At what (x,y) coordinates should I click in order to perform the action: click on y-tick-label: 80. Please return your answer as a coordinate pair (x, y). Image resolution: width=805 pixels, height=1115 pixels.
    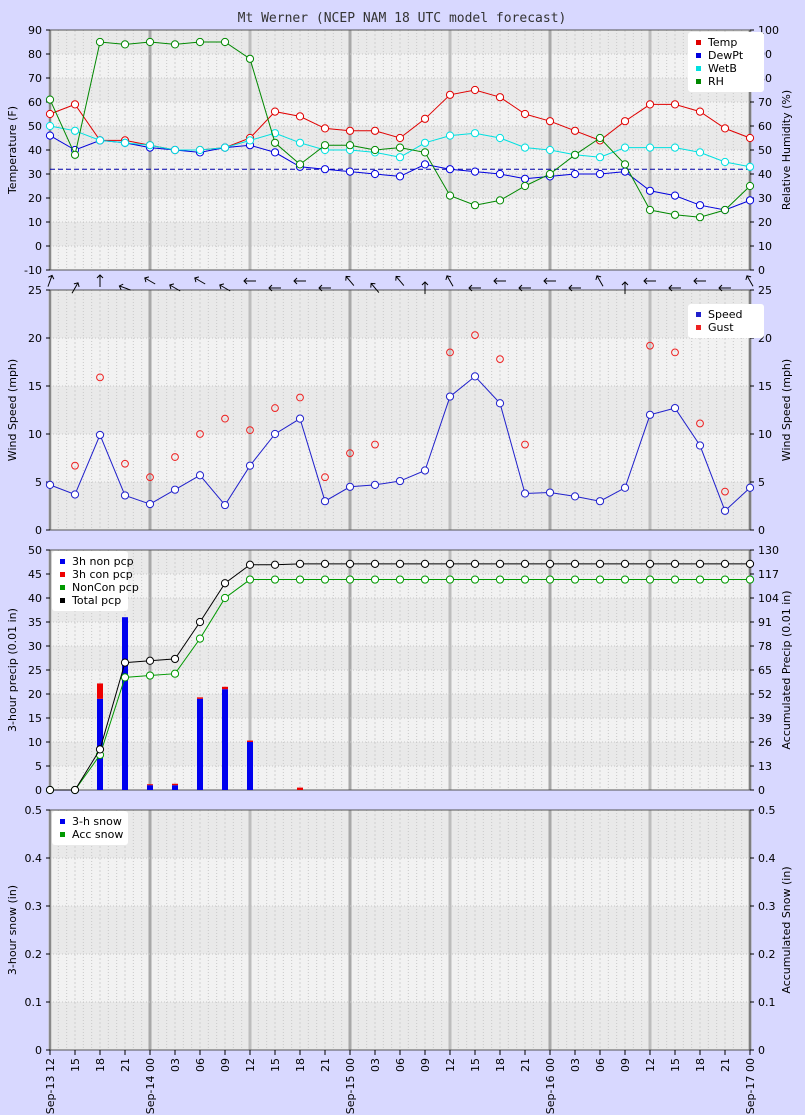
    Looking at the image, I should click on (35, 54).